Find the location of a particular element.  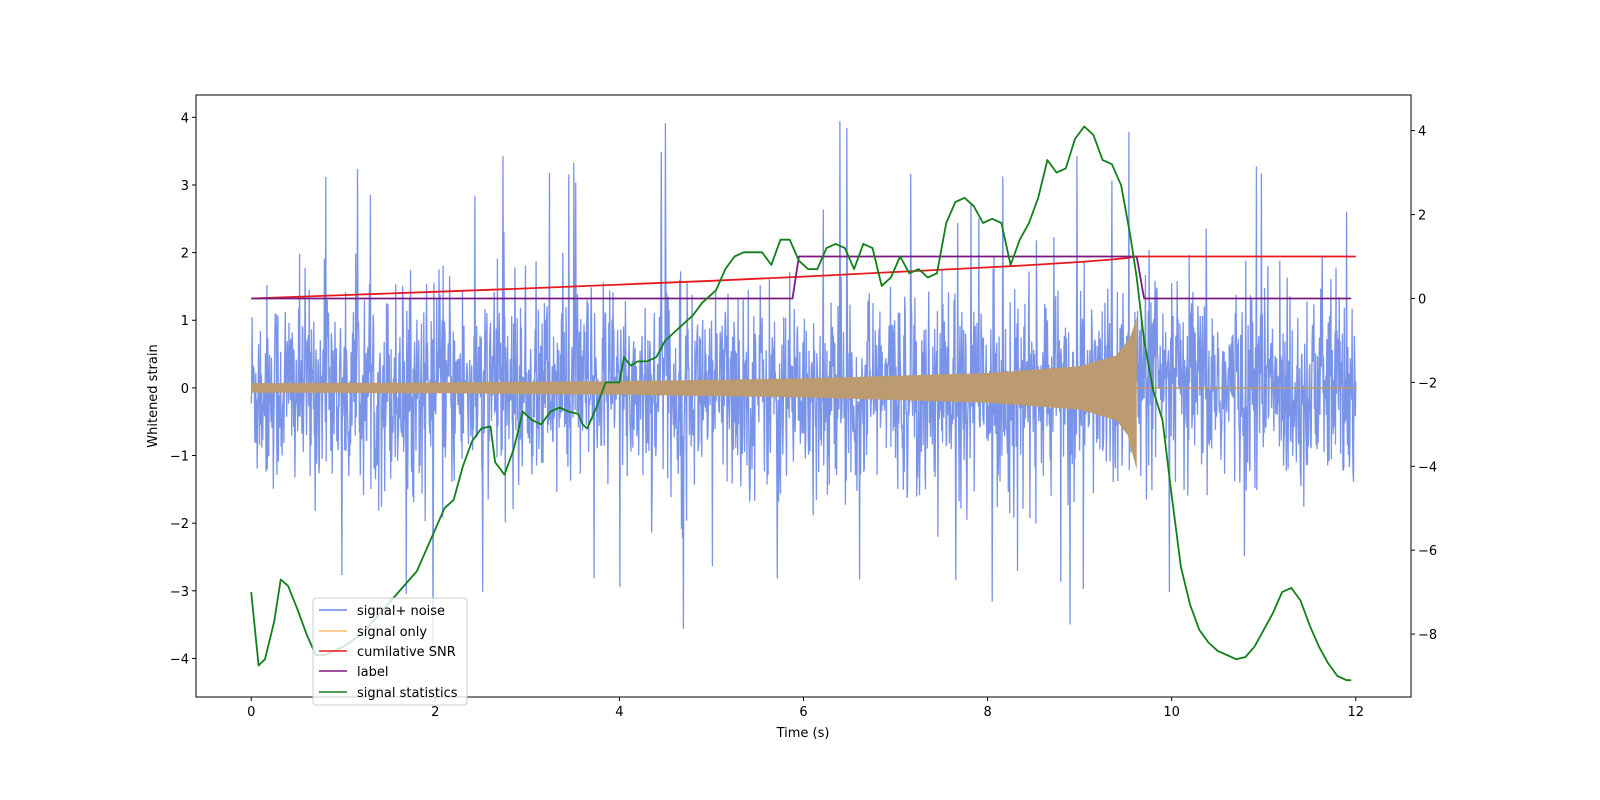

y-axis-right: −8 −6 −4 −2 0 2 4 is located at coordinates (1424, 384).